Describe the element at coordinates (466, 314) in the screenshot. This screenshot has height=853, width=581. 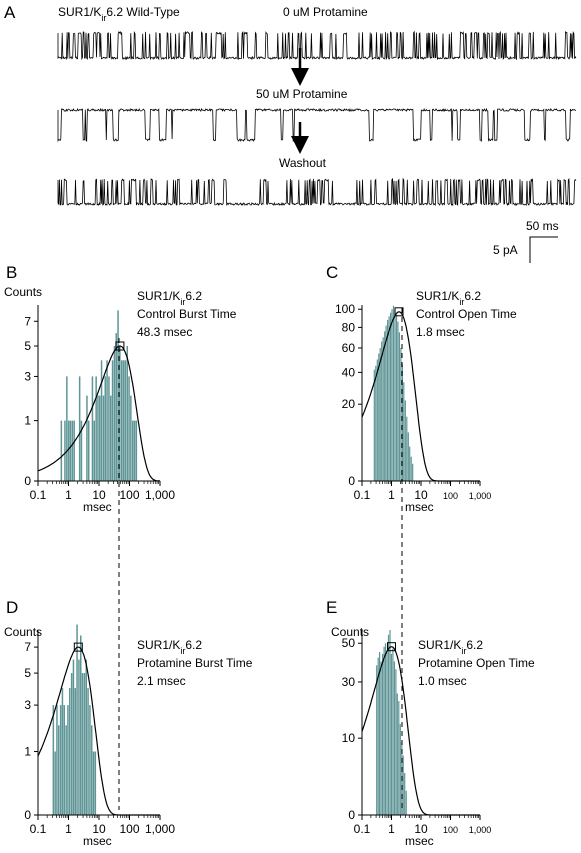
I see `chart-subtitle: Control Open Time` at that location.